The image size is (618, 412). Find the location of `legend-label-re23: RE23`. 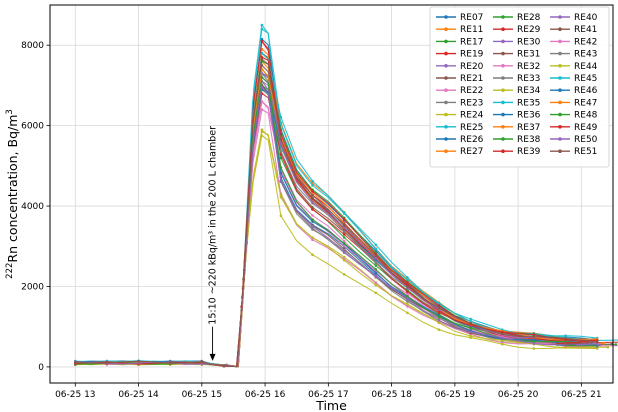

legend-label-re23: RE23 is located at coordinates (471, 103).